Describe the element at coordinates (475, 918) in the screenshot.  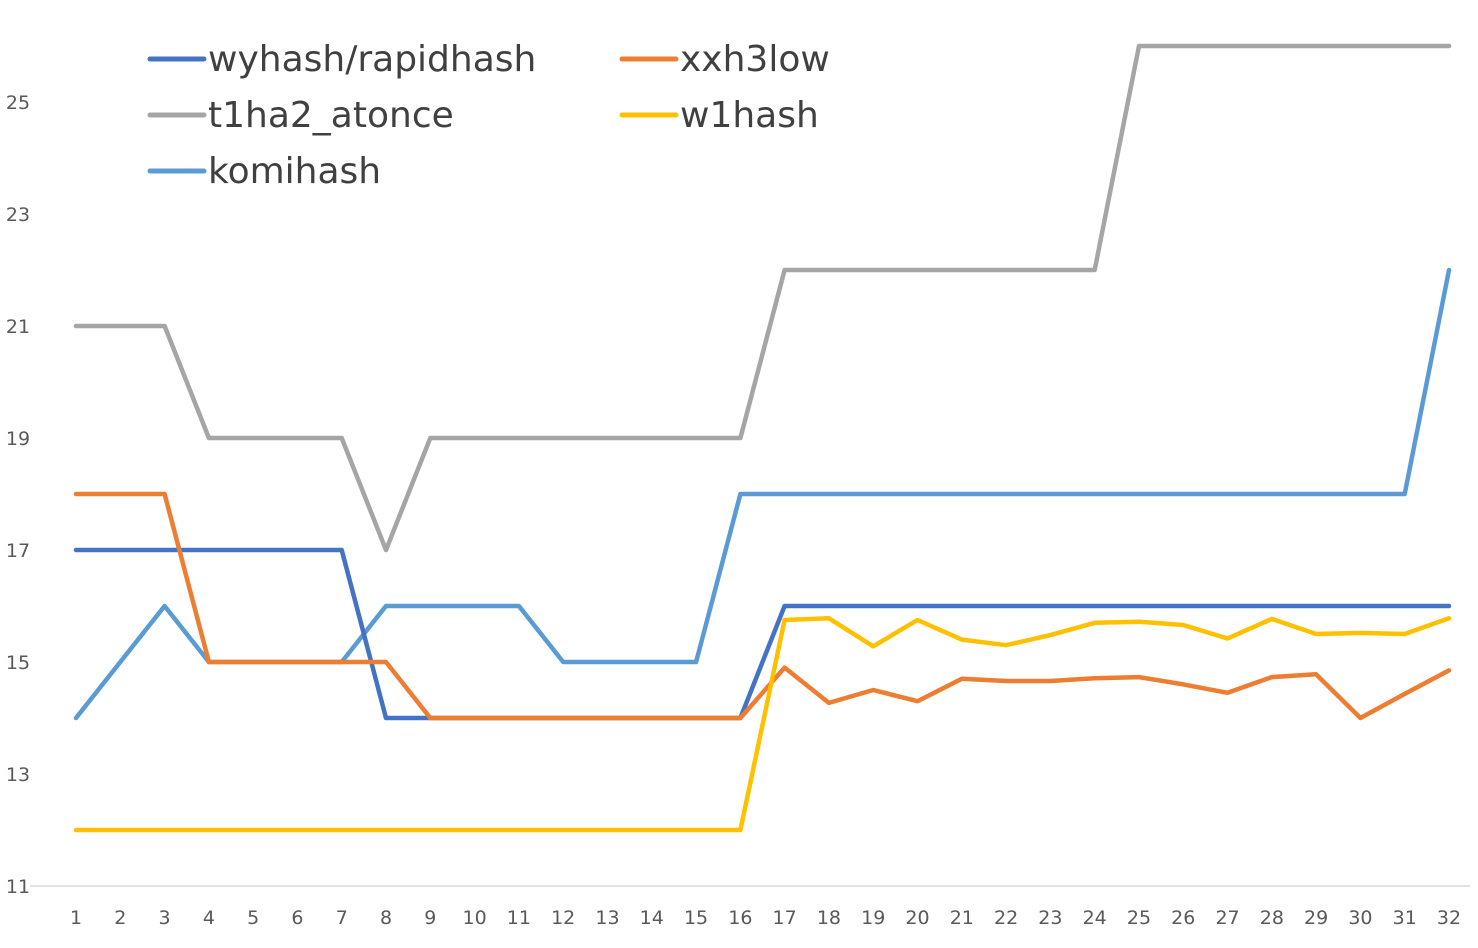
I see `x-tick-label: 10` at that location.